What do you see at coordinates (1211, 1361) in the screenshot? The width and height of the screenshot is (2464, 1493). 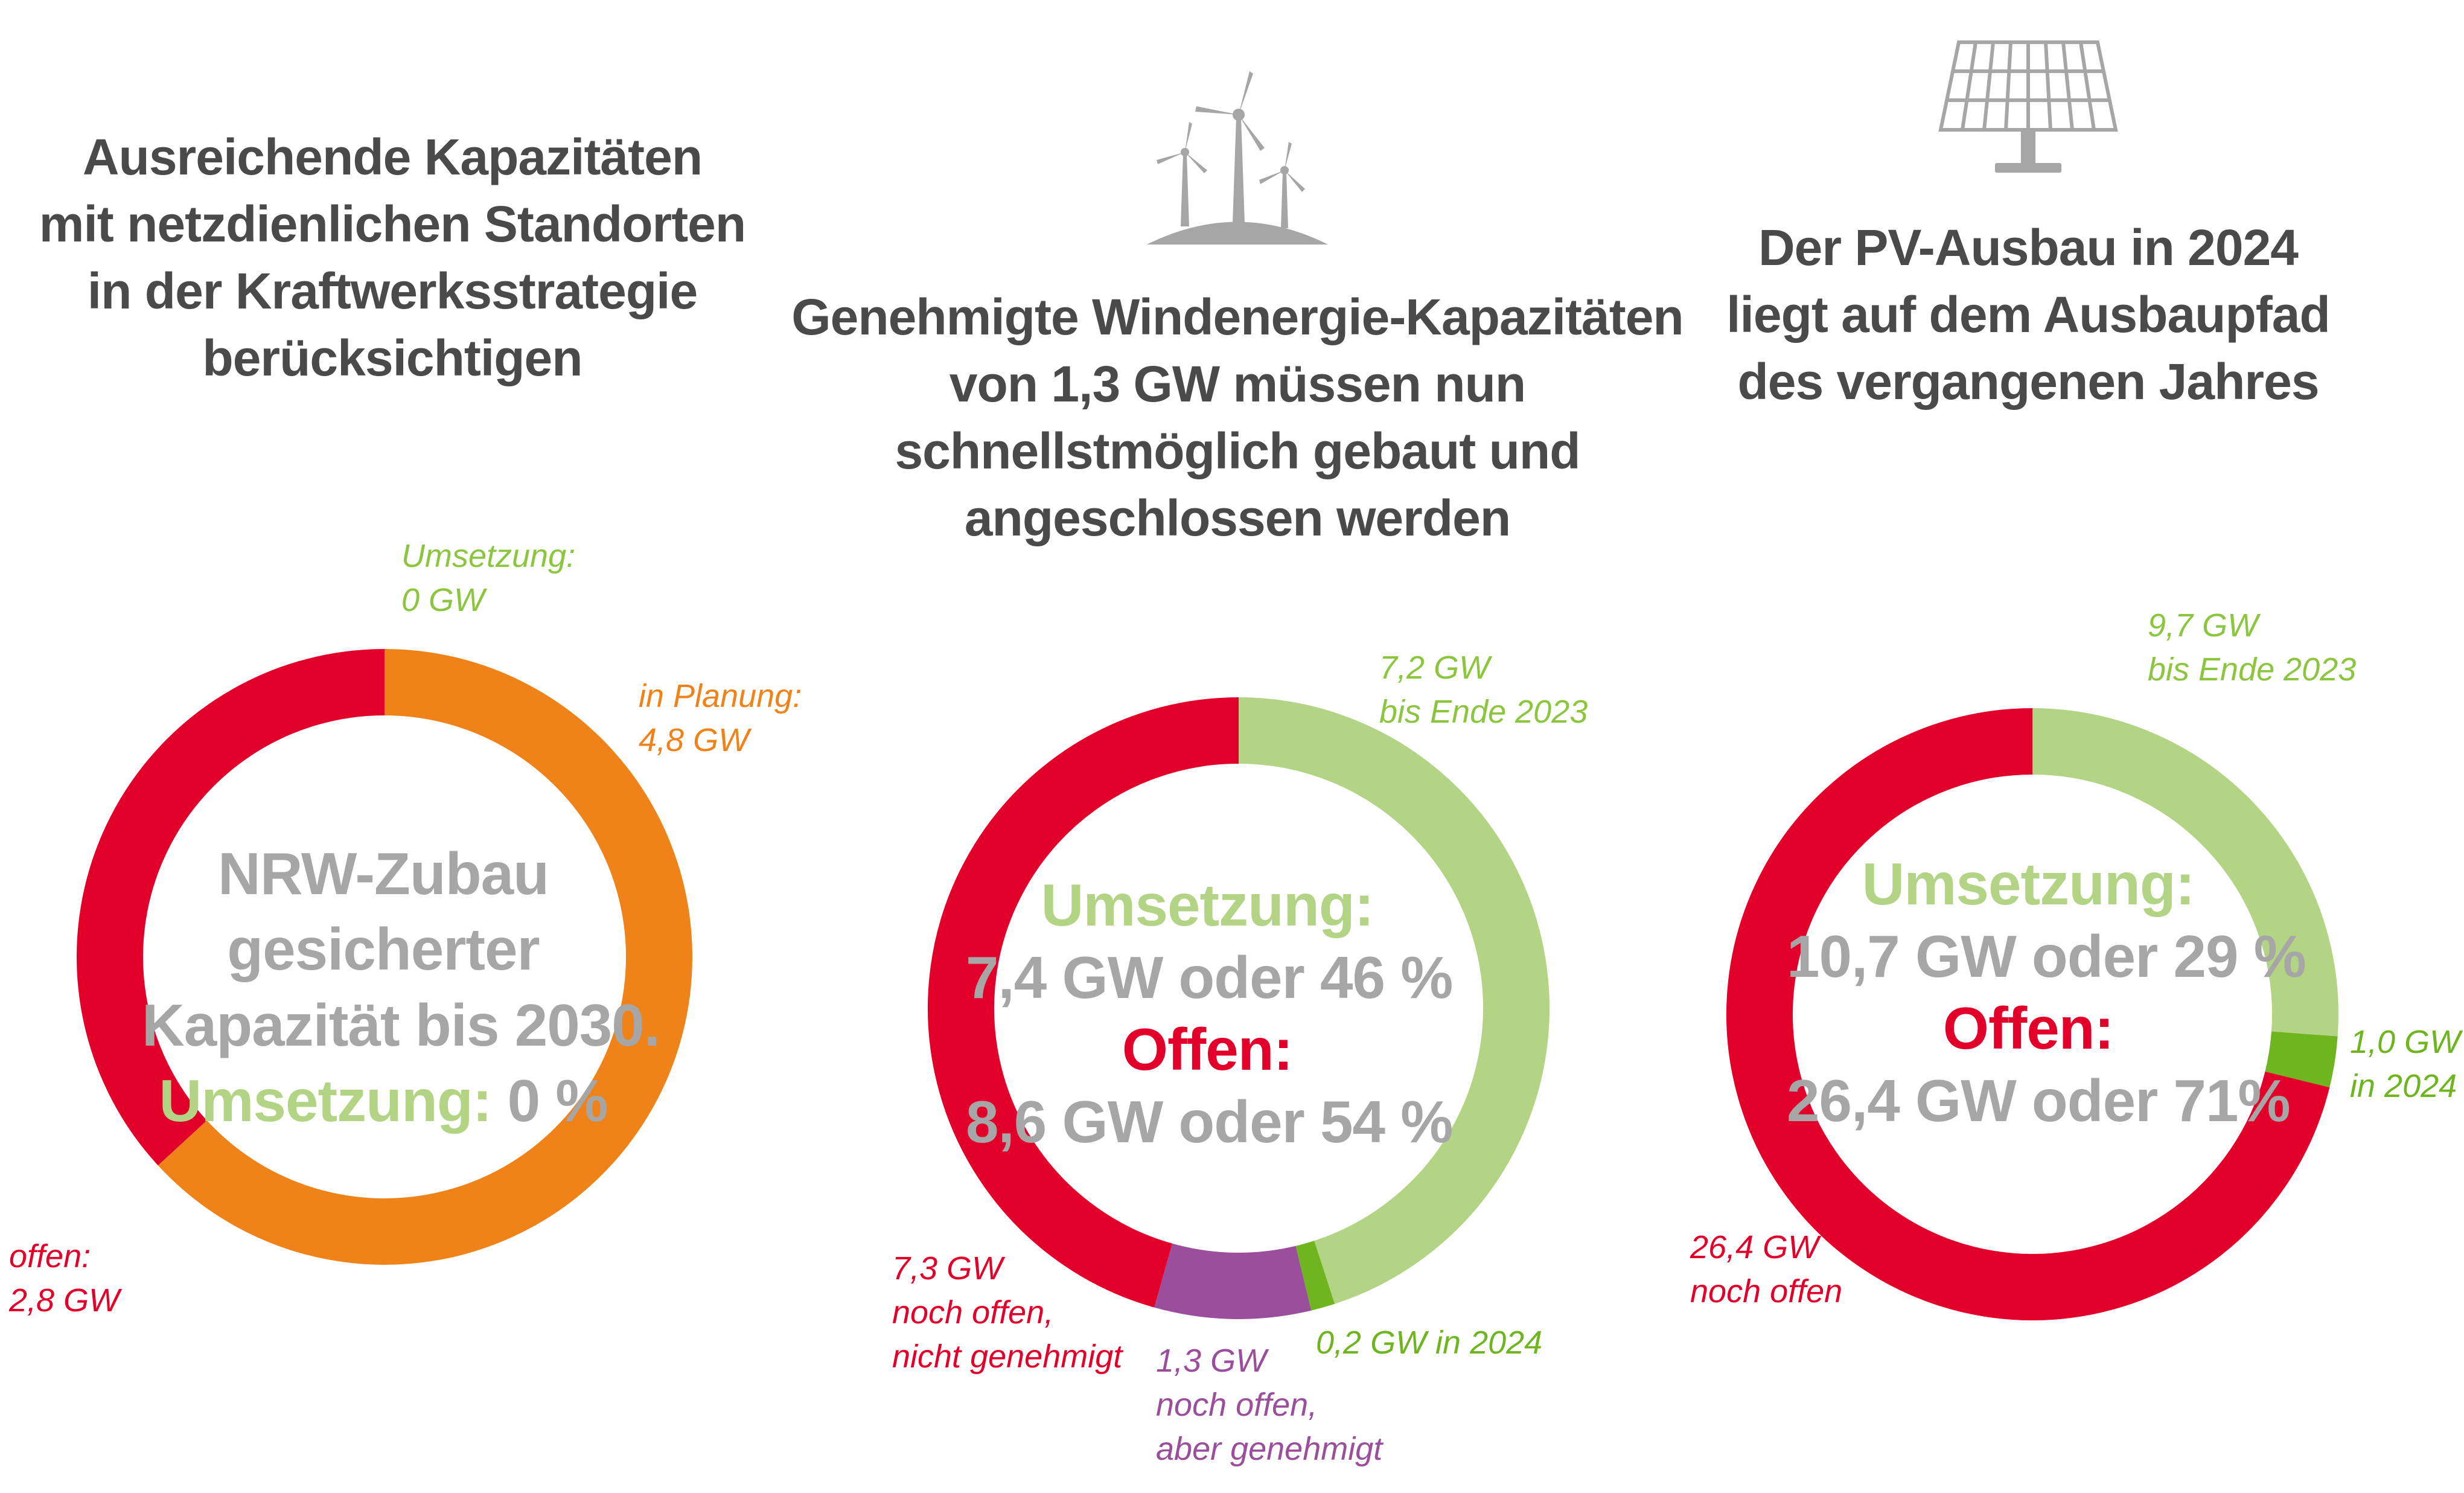 I see `label-line: 1,3 GW` at bounding box center [1211, 1361].